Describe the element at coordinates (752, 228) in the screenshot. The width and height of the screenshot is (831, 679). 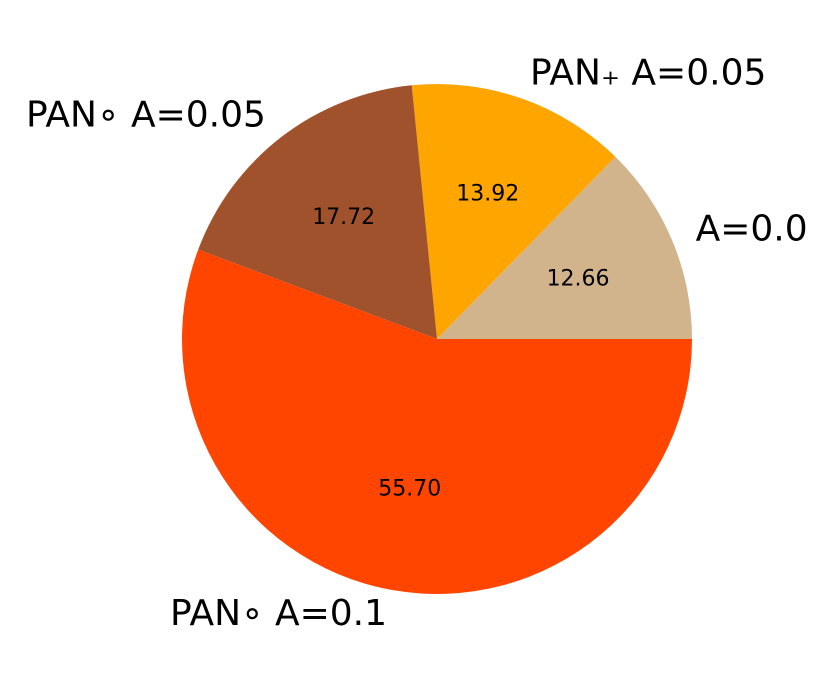
I see `category-label: A=0.0` at that location.